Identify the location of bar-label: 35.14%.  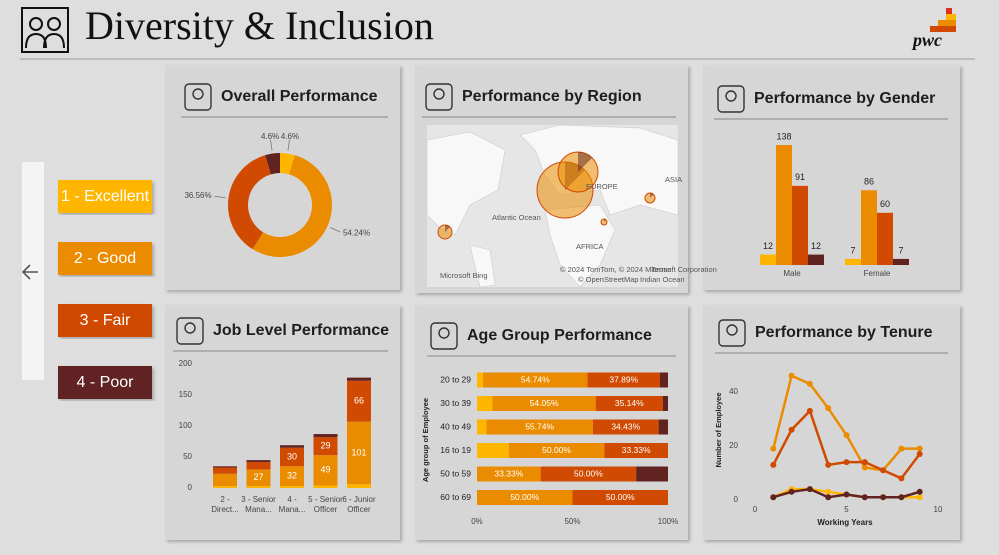
(629, 403).